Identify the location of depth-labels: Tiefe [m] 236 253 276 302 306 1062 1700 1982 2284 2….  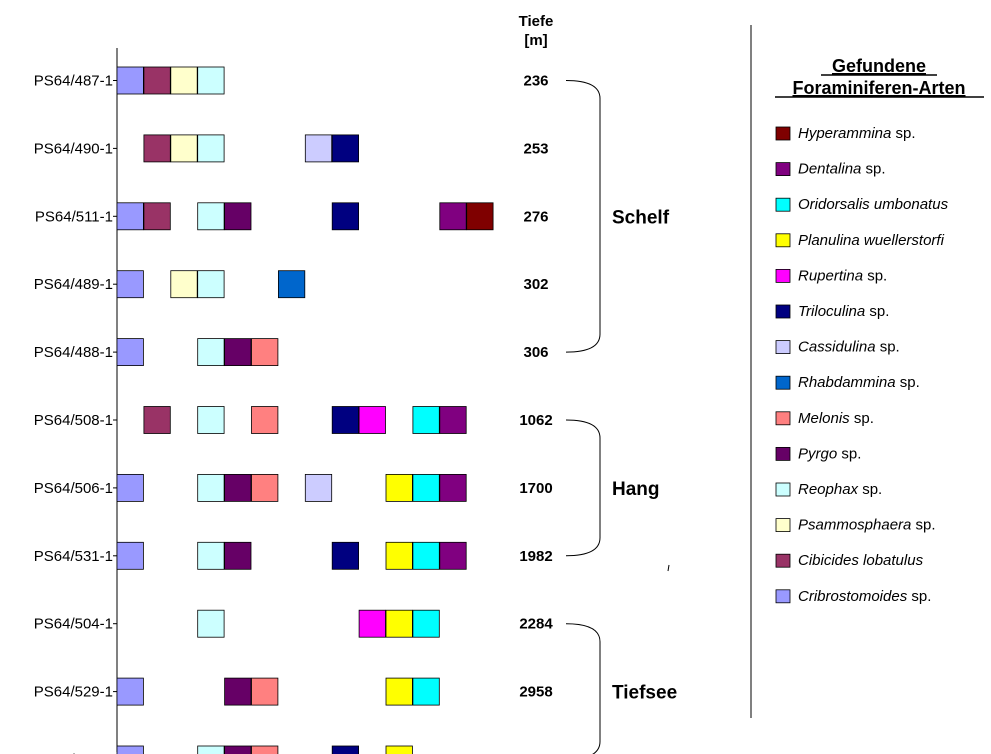
(536, 383).